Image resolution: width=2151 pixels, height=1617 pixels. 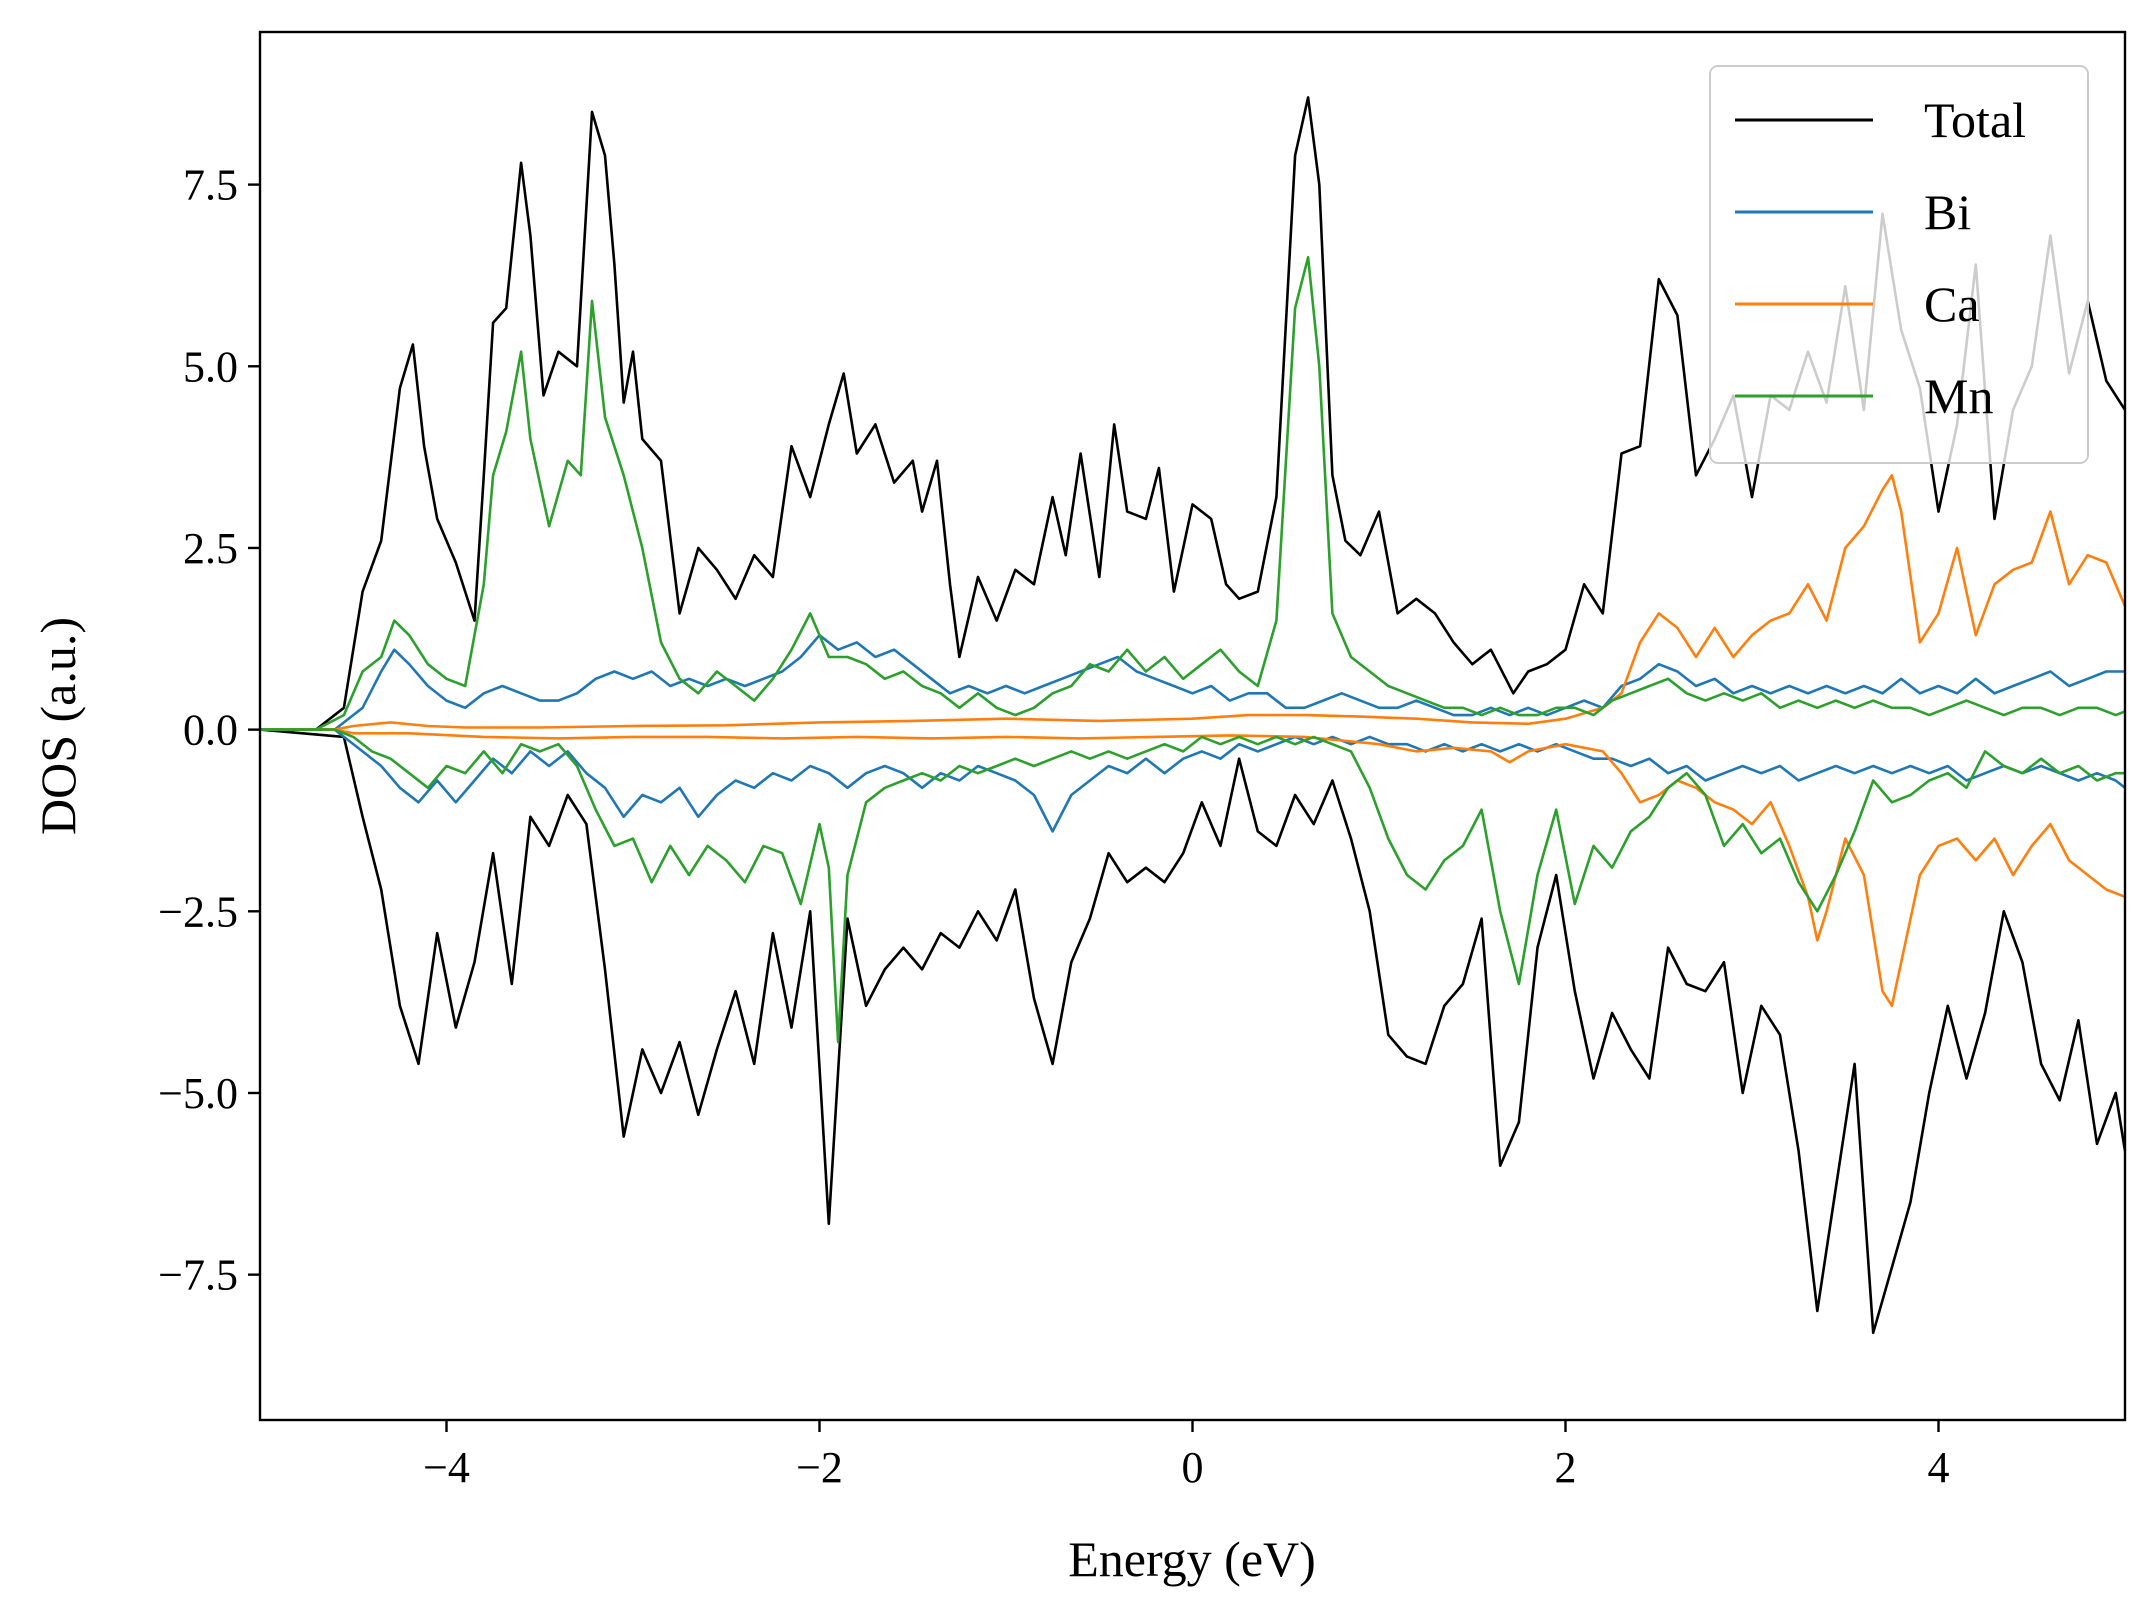 What do you see at coordinates (1939, 1467) in the screenshot?
I see `x-tick-label: 4` at bounding box center [1939, 1467].